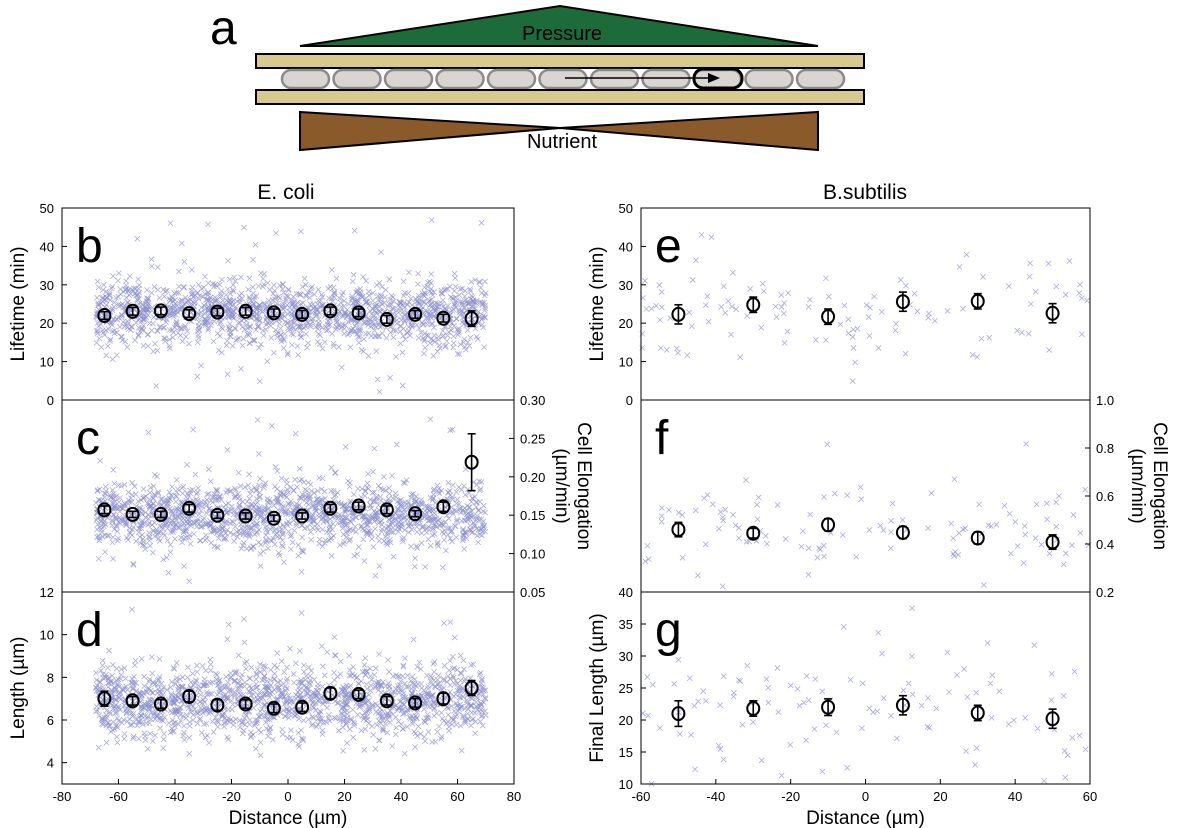 The width and height of the screenshot is (1179, 828). I want to click on y-tick-label: 10, so click(626, 362).